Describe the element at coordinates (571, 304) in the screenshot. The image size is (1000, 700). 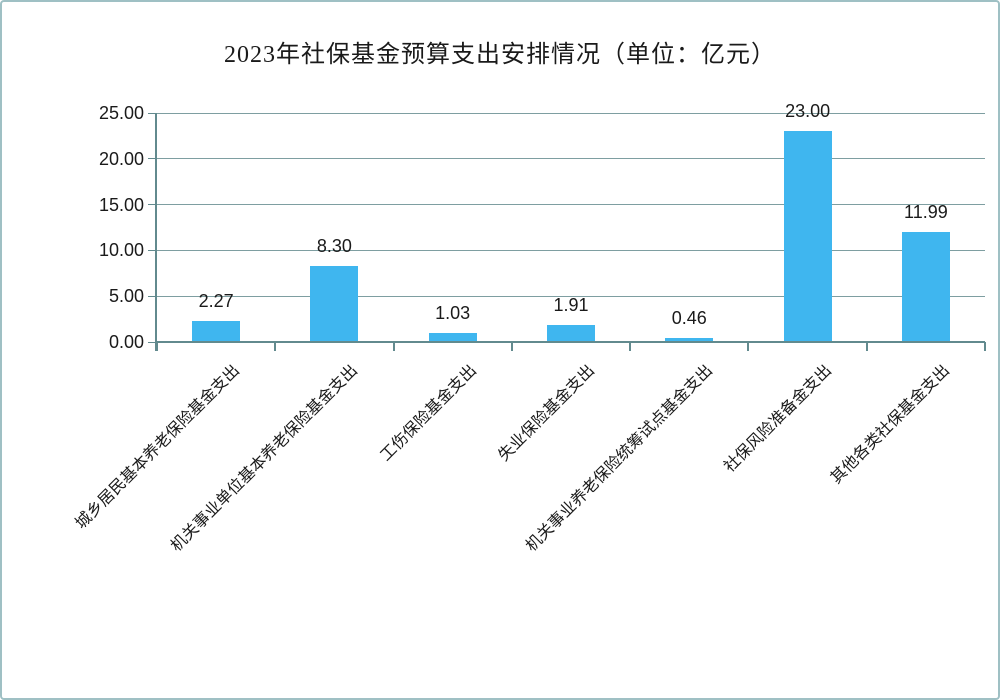
I see `bar-value-label: 1.91` at that location.